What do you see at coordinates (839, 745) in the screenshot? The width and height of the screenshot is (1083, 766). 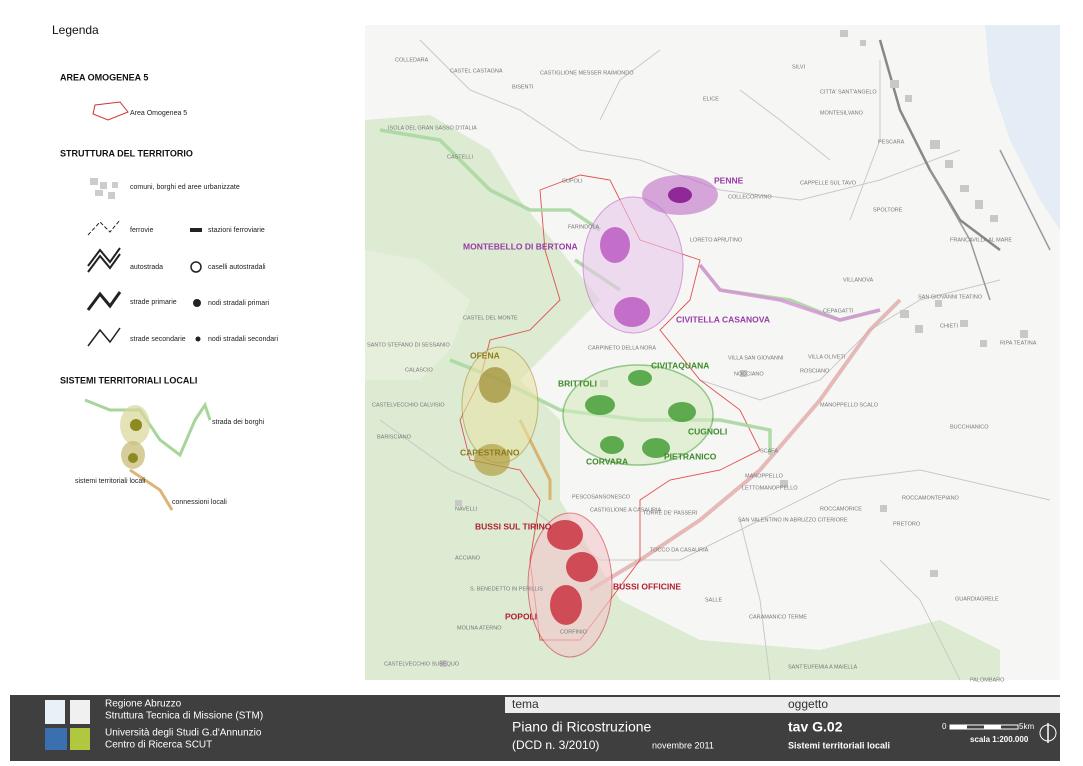 I see `sheet-title: Sistemi territoriali locali` at bounding box center [839, 745].